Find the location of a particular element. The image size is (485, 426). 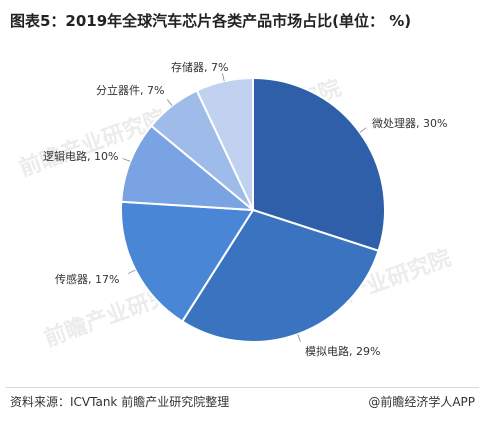

footer-brand: @前瞻经济学人APP is located at coordinates (421, 402).